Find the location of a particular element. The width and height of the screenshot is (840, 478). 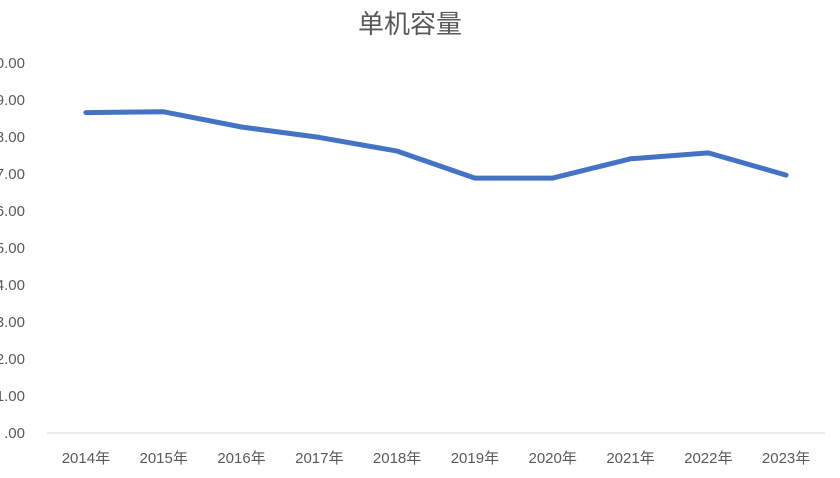

y-tick-label: 2.00 is located at coordinates (12, 359).